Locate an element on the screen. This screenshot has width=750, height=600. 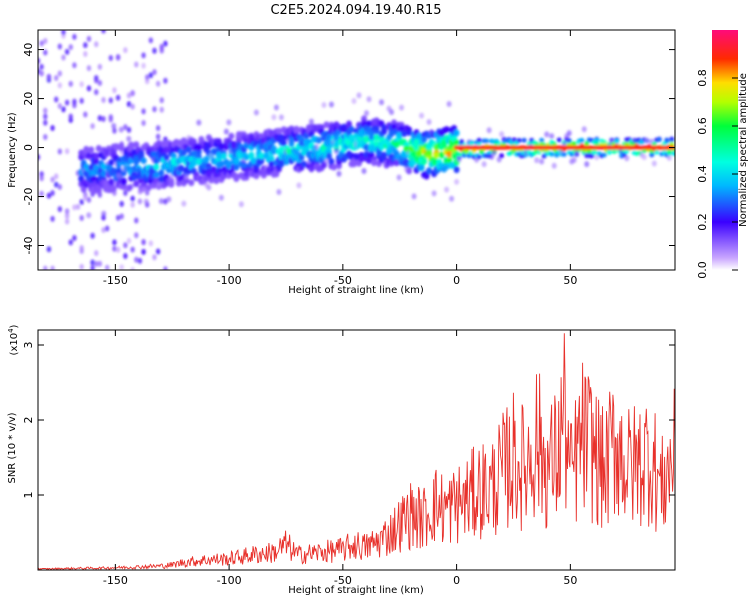
spectrogram-ytick-label: -40 is located at coordinates (28, 246).